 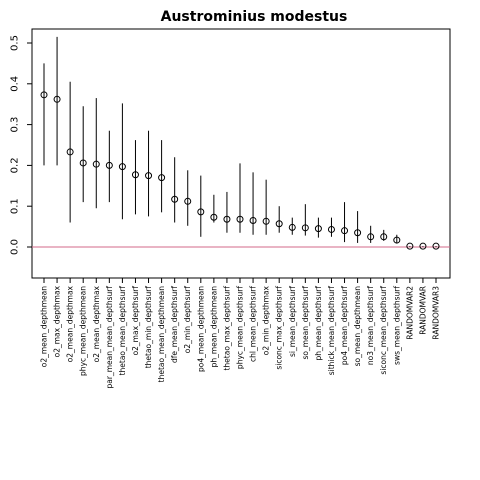 I want to click on x-tick-label: o2_max_depthmax, so click(x=57, y=321).